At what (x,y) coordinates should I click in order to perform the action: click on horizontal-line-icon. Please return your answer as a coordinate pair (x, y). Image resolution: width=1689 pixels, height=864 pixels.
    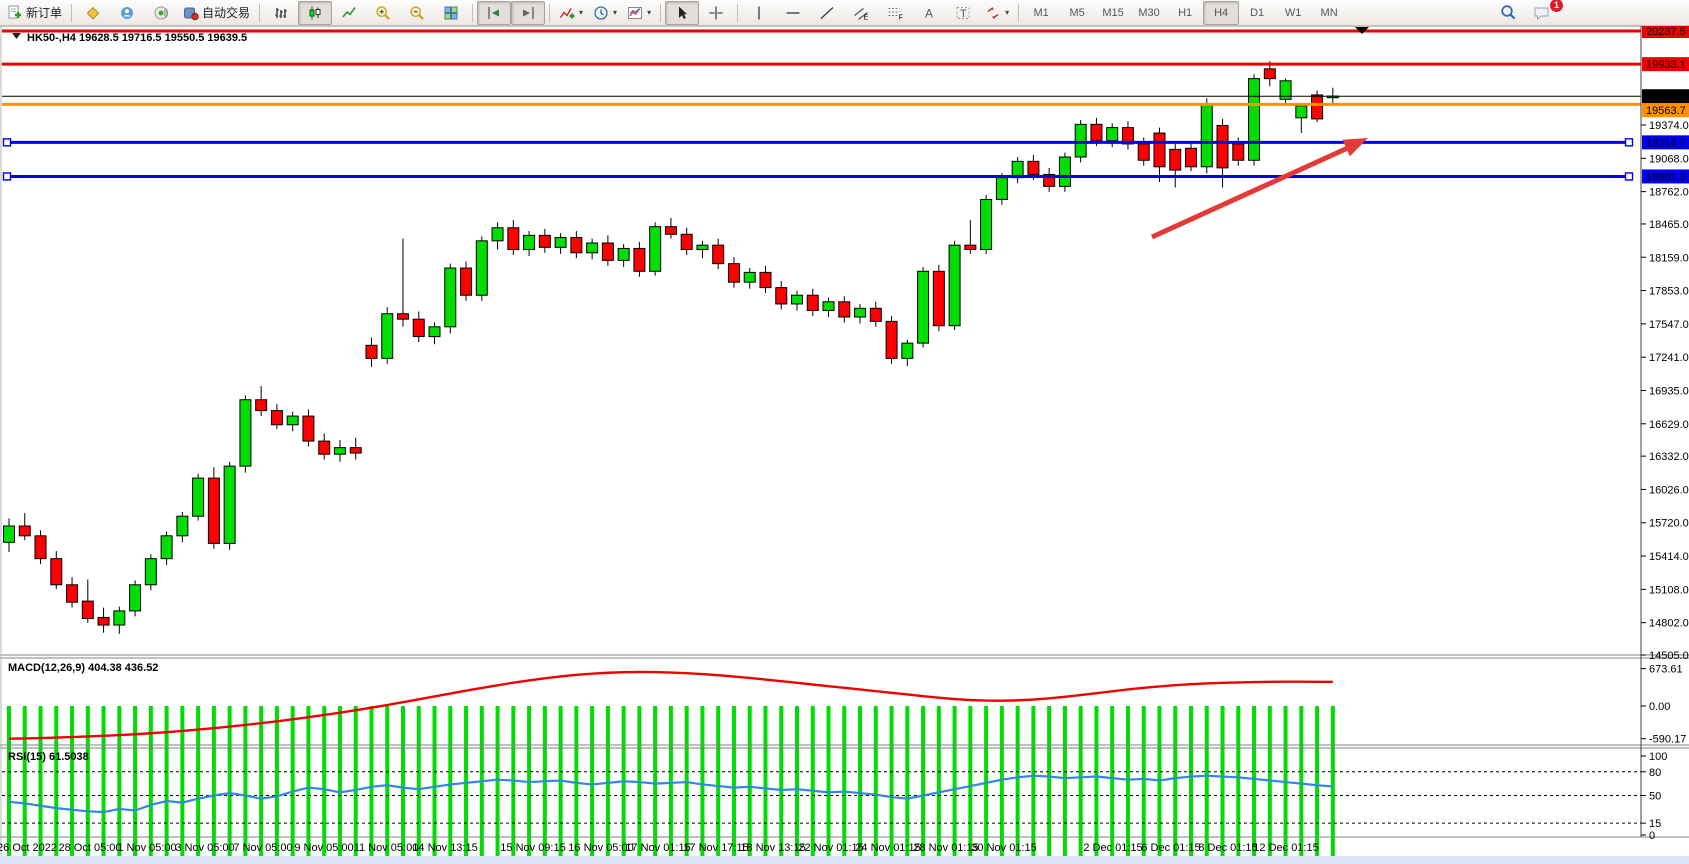
    Looking at the image, I should click on (793, 12).